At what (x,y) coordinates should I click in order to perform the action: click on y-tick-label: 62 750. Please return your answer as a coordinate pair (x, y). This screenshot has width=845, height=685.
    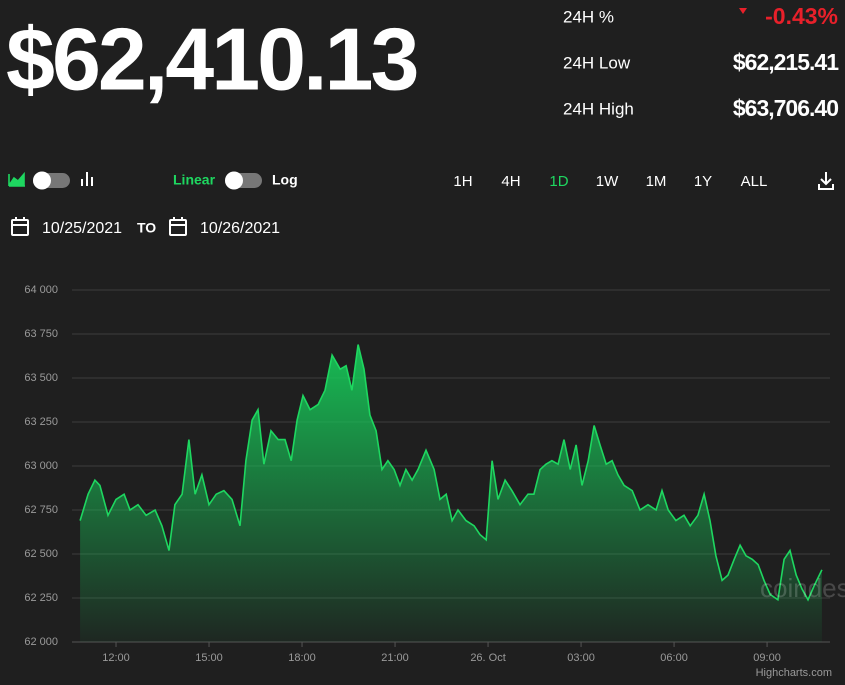
    Looking at the image, I should click on (41, 510).